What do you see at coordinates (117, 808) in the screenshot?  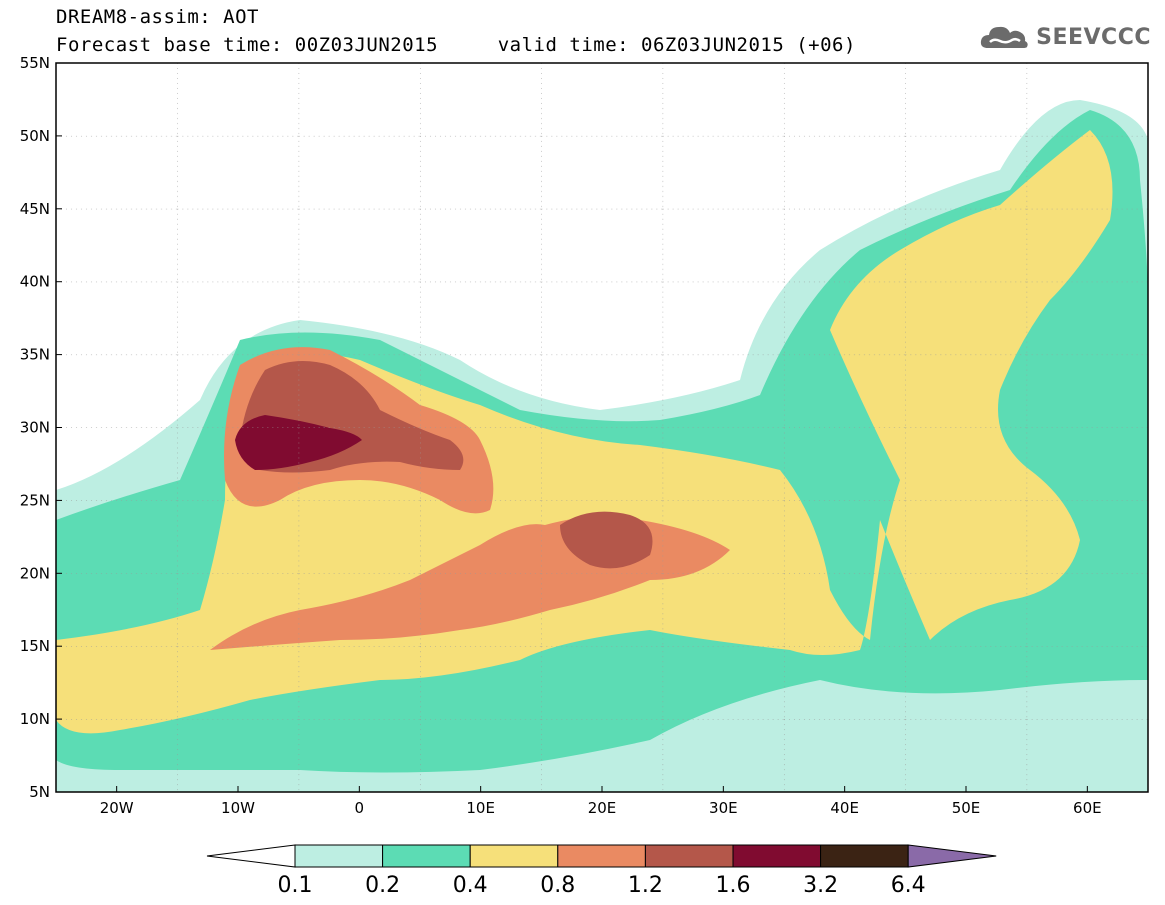 I see `lon-tick-label: 20W` at bounding box center [117, 808].